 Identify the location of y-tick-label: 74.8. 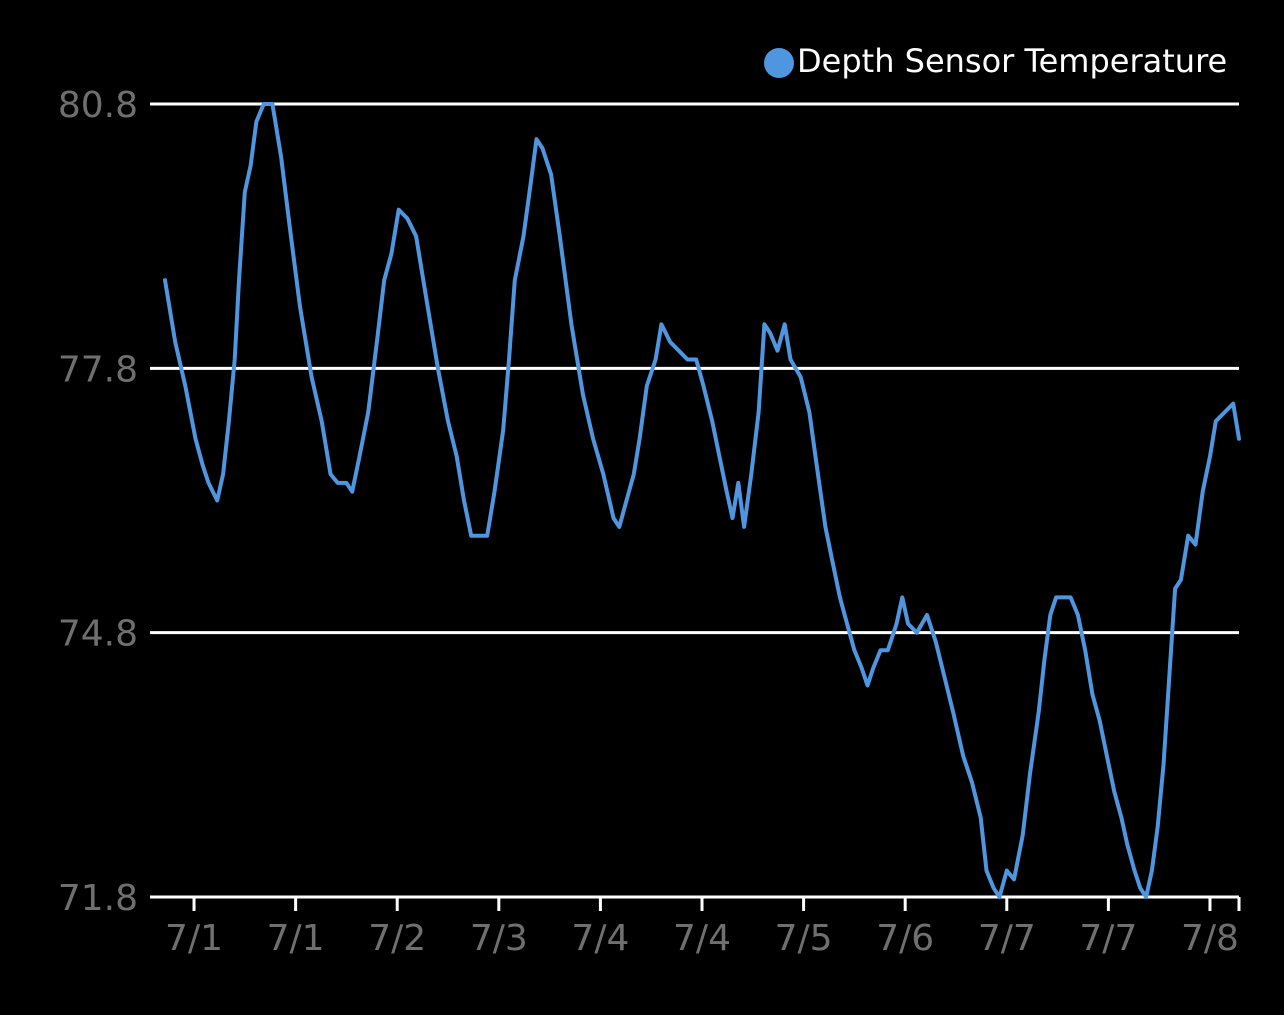
(98, 634).